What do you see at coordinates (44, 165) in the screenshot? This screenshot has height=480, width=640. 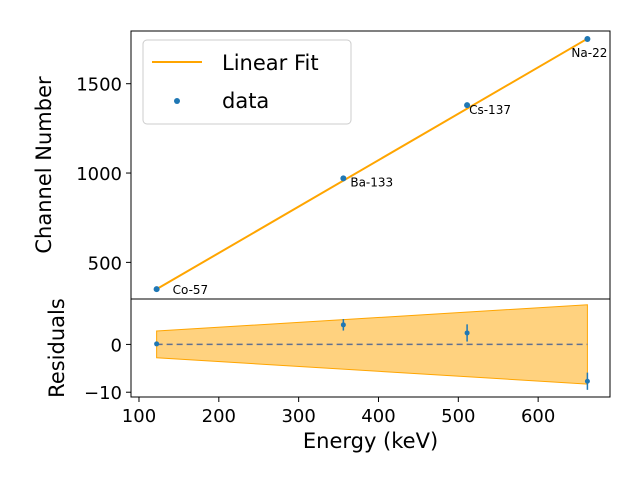 I see `main-y-axis-label: Channel Number` at bounding box center [44, 165].